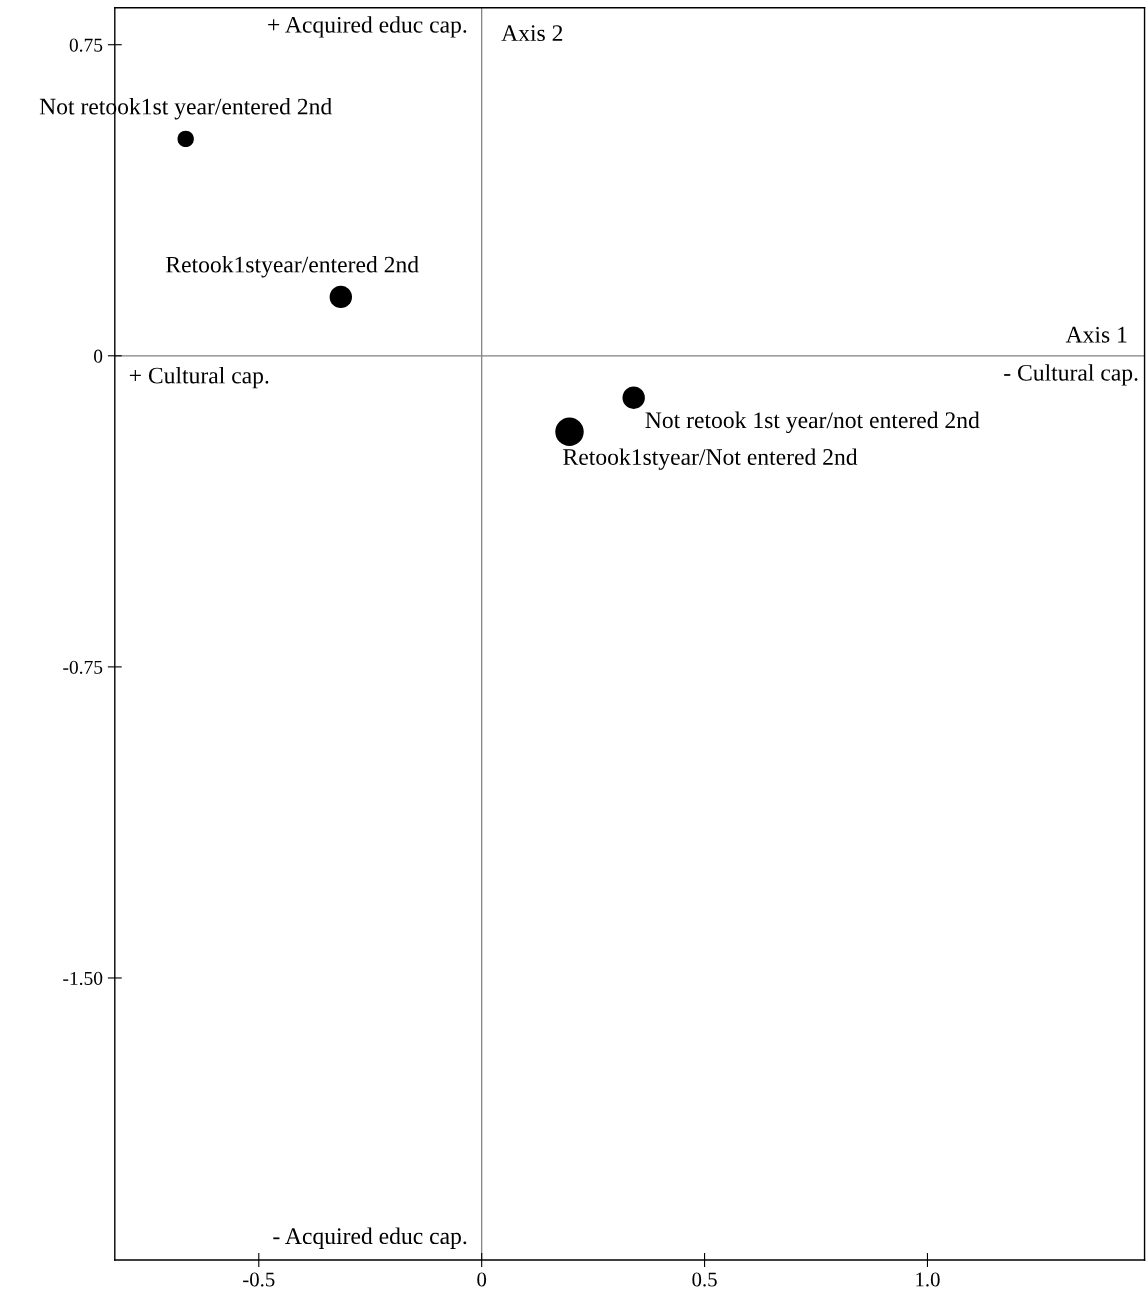 The image size is (1148, 1301). I want to click on x-tick-label: 0.5, so click(704, 1279).